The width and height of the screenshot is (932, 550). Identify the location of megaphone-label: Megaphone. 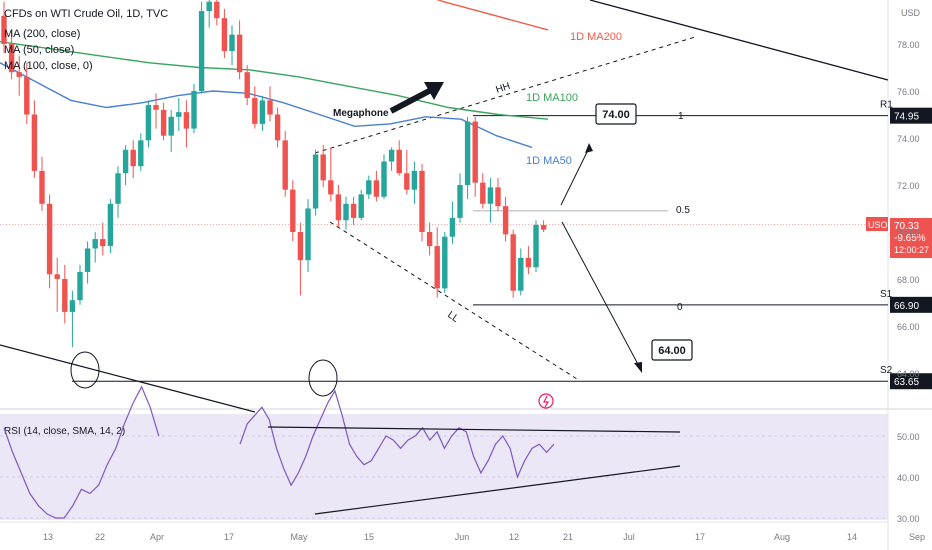
(361, 113).